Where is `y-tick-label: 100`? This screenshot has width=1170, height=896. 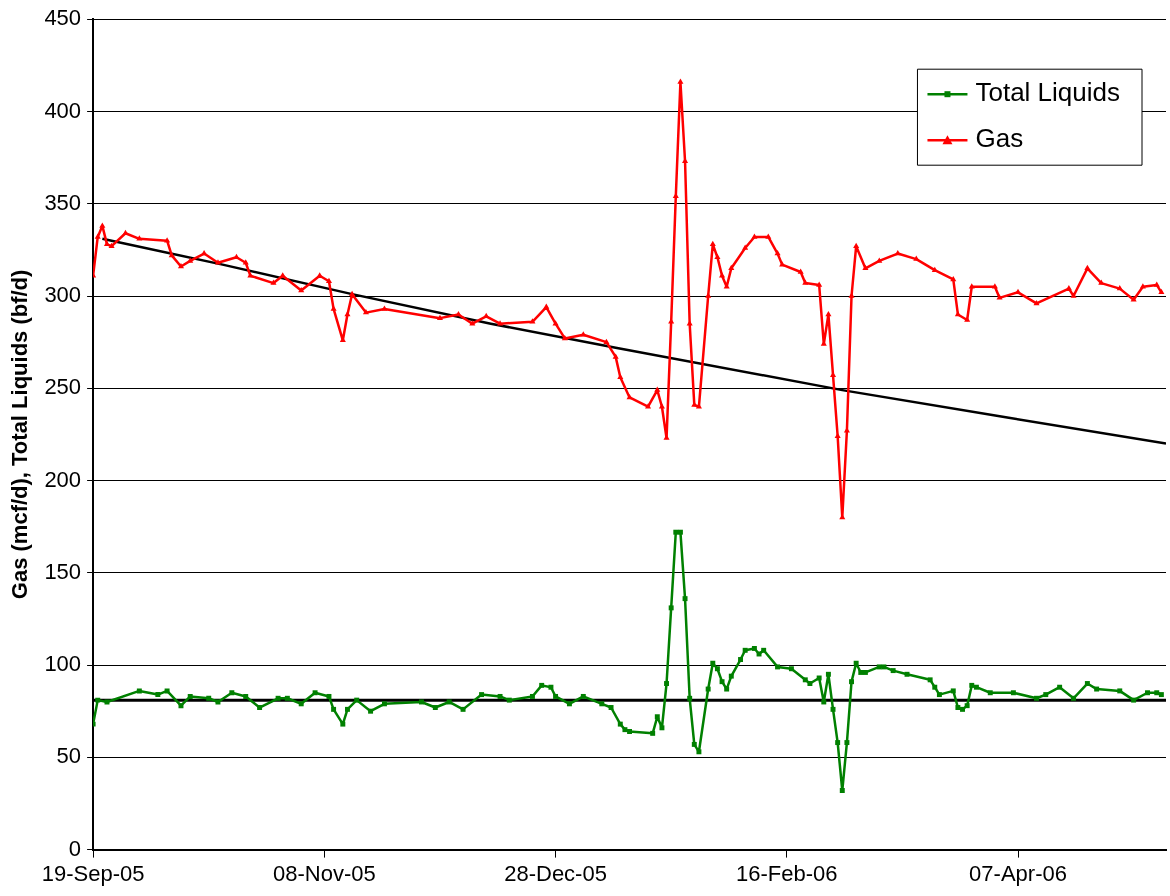
y-tick-label: 100 is located at coordinates (63, 664).